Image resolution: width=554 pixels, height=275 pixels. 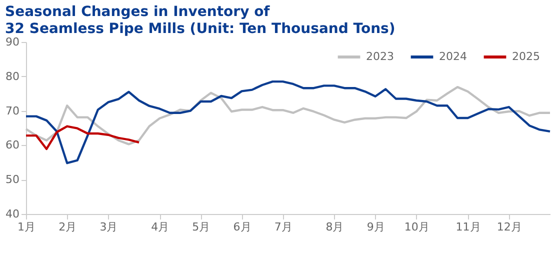 What do you see at coordinates (380, 56) in the screenshot?
I see `legend-label: 2023` at bounding box center [380, 56].